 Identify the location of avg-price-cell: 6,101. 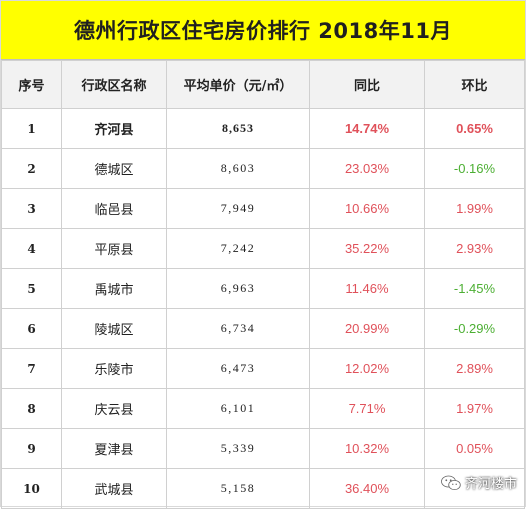
(238, 408).